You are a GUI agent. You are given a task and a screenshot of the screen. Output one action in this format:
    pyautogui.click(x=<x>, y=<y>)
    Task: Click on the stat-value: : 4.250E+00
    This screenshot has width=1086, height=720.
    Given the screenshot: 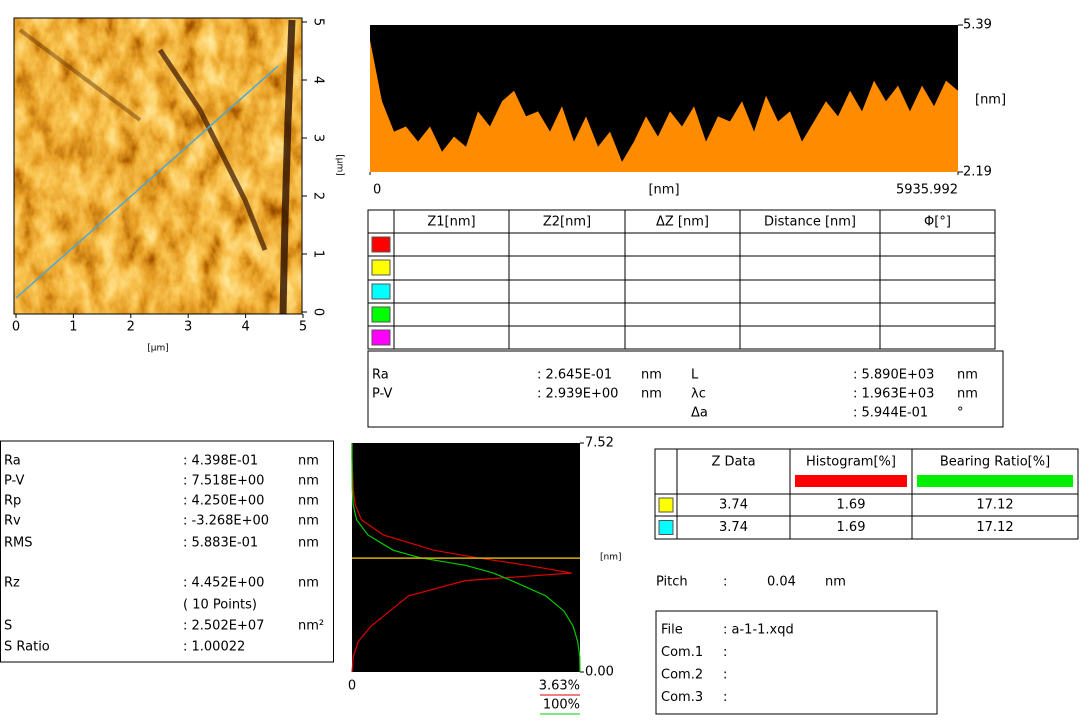 What is the action you would take?
    pyautogui.click(x=223, y=501)
    